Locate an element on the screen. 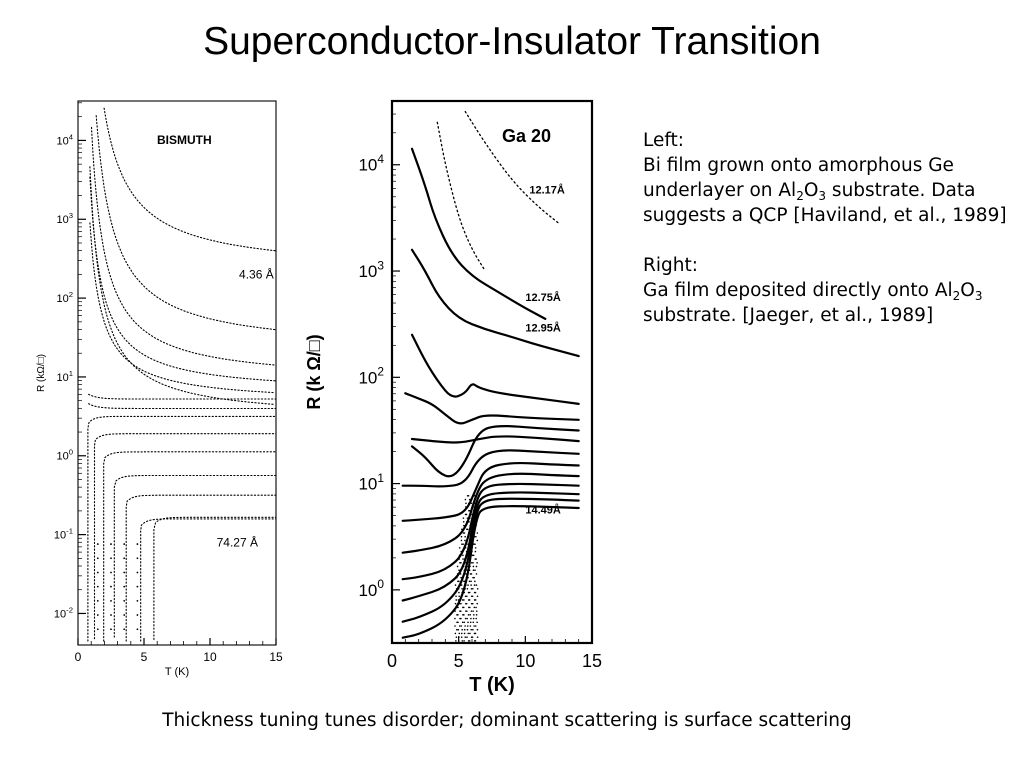 The image size is (1024, 768). y-tick-exponent: 1 is located at coordinates (380, 478).